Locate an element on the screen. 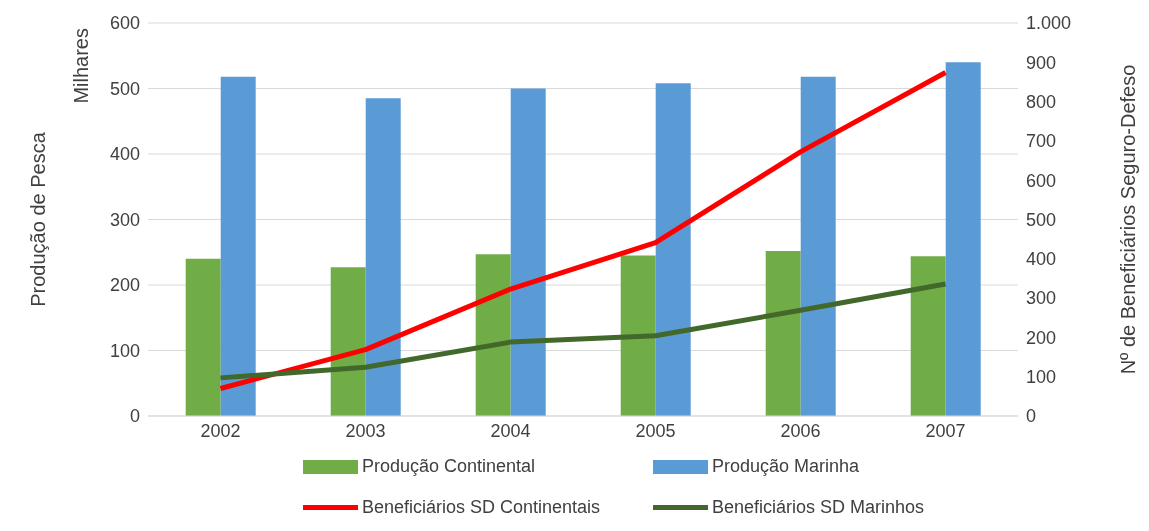  legend-label: Beneficiários SD Marinhos is located at coordinates (818, 507).